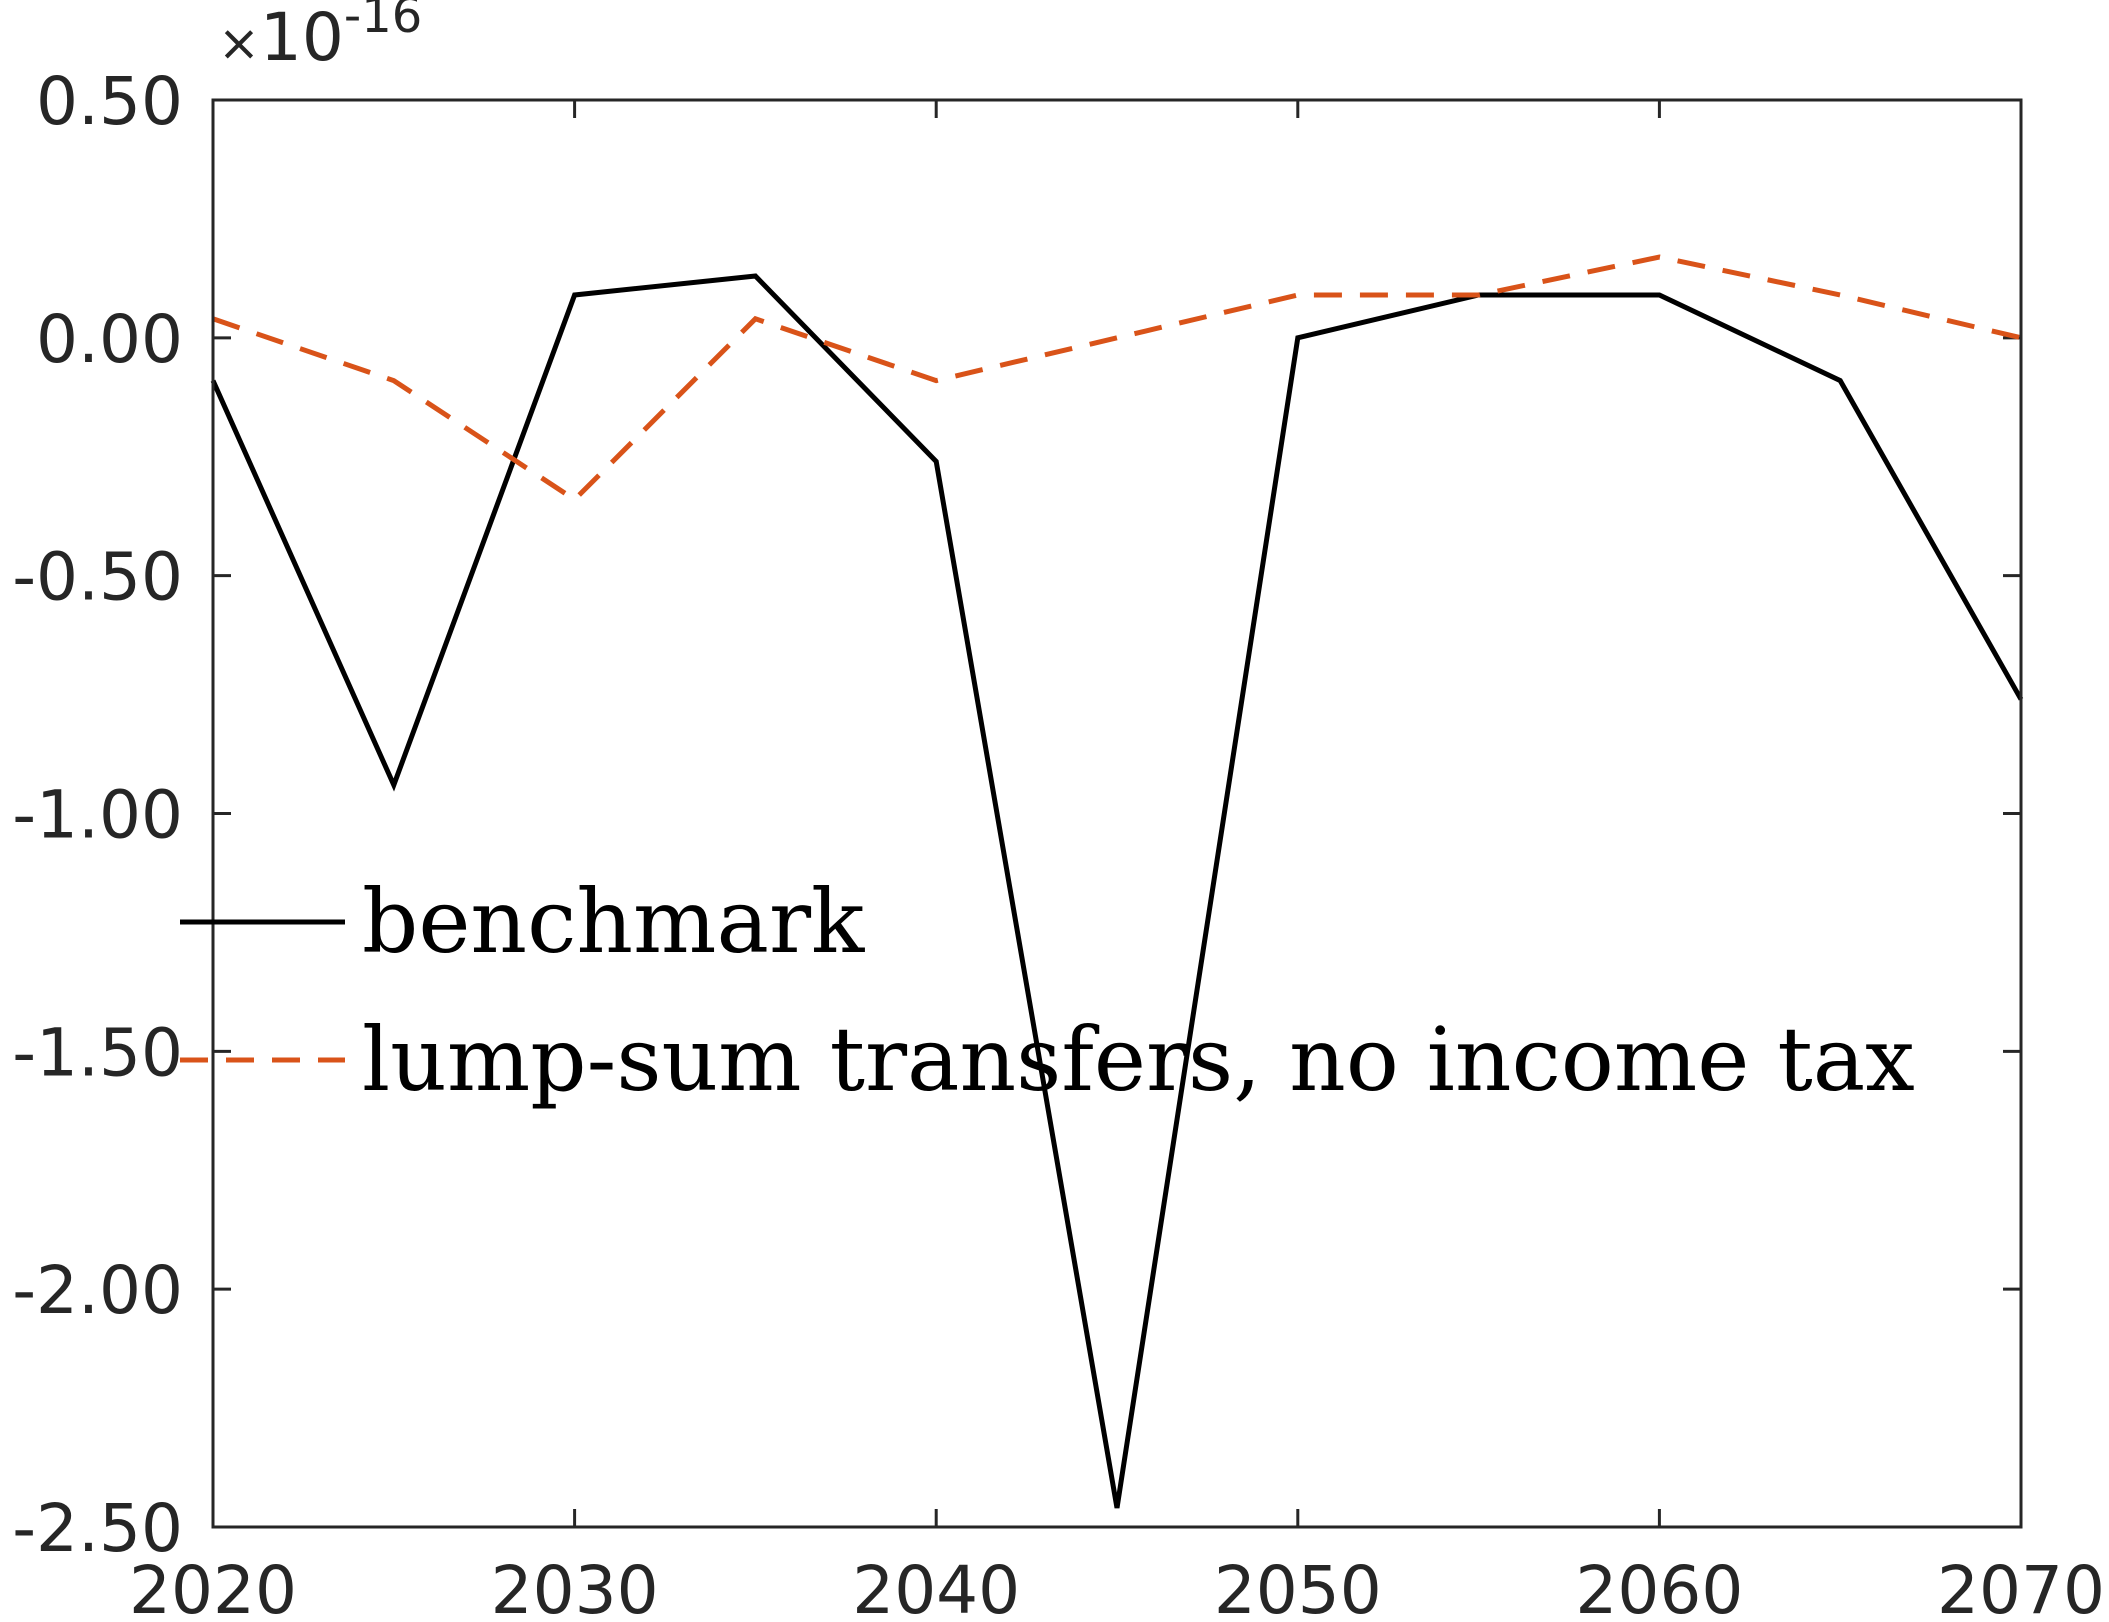  What do you see at coordinates (302, 38) in the screenshot?
I see `exponent-base: 10` at bounding box center [302, 38].